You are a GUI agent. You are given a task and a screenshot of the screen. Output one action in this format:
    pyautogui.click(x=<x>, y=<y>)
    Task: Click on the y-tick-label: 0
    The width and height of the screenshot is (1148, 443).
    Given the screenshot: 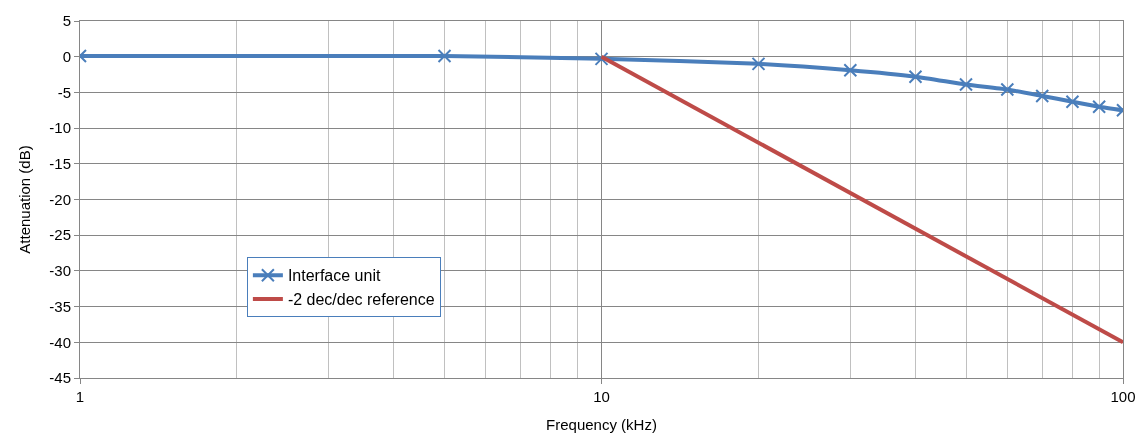 What is the action you would take?
    pyautogui.click(x=66, y=56)
    